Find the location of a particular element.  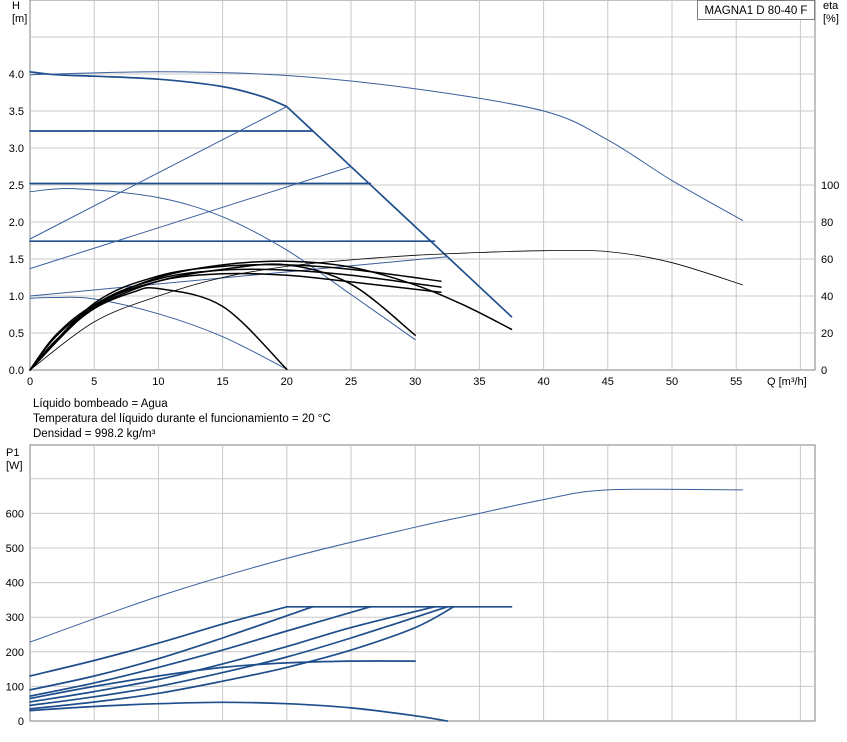

y-tick-label: 100 is located at coordinates (15, 687).